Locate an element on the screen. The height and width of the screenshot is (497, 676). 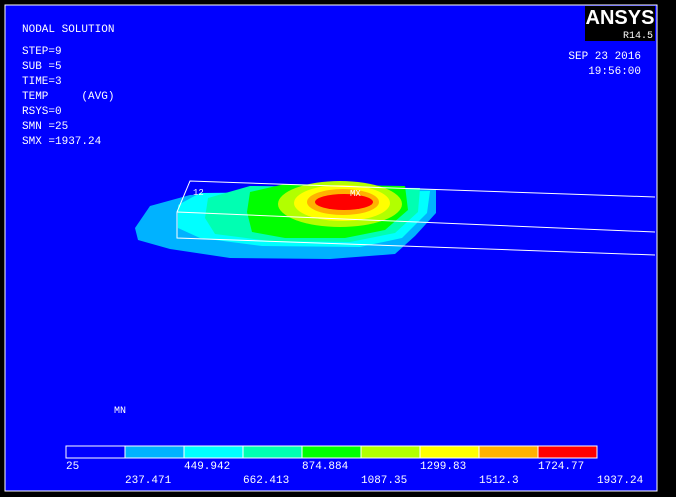
info-line: SMX =1937.24 is located at coordinates (62, 142).